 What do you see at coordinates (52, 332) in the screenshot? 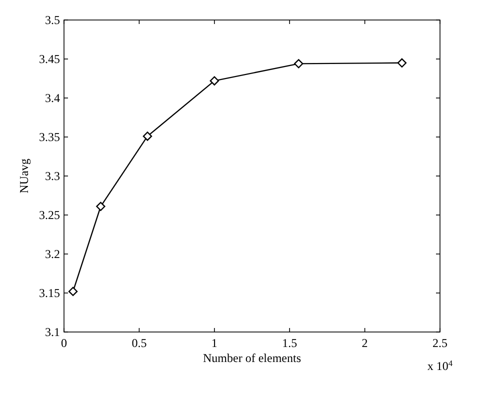
I see `y-tick-label: 3.1` at bounding box center [52, 332].